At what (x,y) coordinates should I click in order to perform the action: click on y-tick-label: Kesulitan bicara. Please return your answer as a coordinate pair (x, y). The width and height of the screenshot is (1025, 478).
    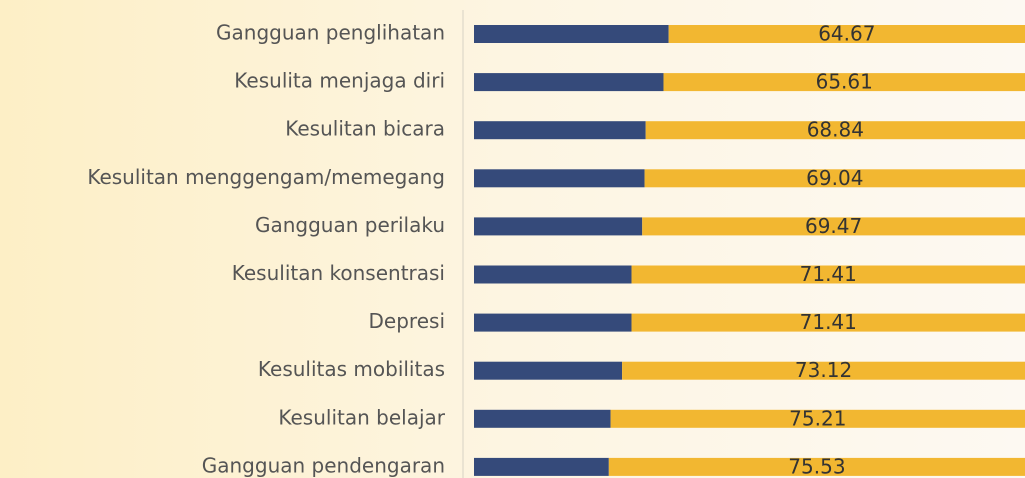
    Looking at the image, I should click on (365, 129).